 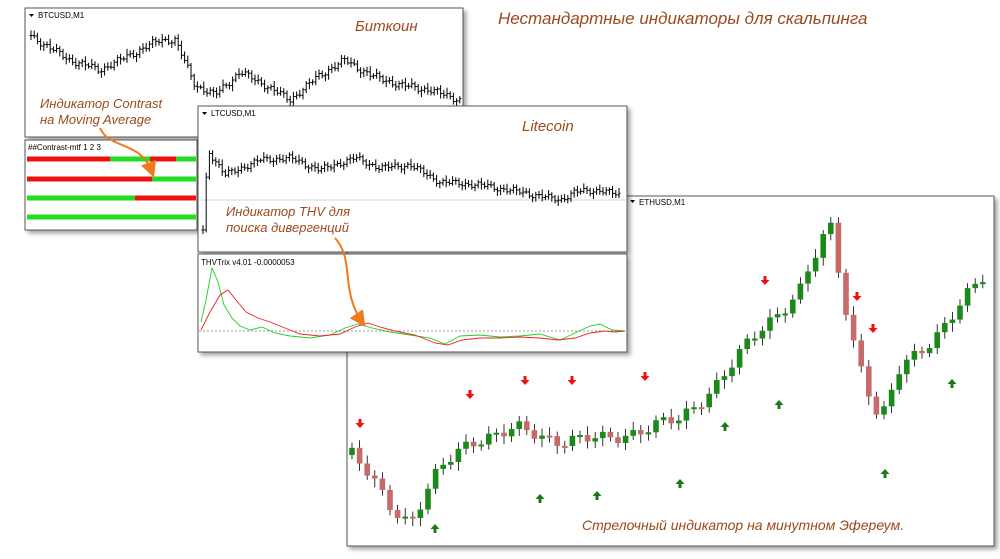 What do you see at coordinates (95, 119) in the screenshot?
I see `annotation-line: на Moving Average` at bounding box center [95, 119].